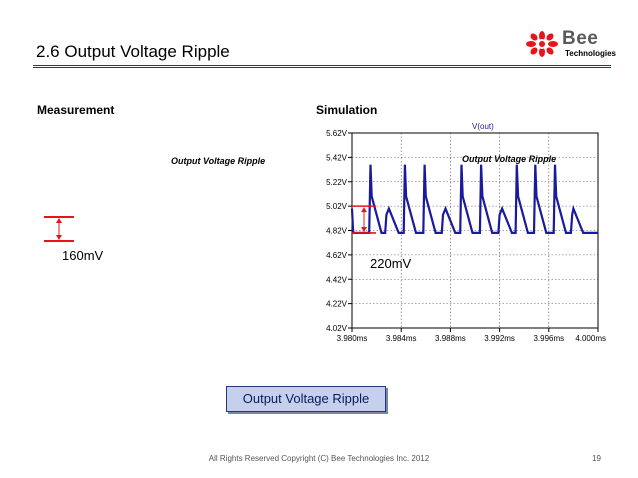 The image size is (638, 478). I want to click on y-tick-label: 5.02V, so click(337, 206).